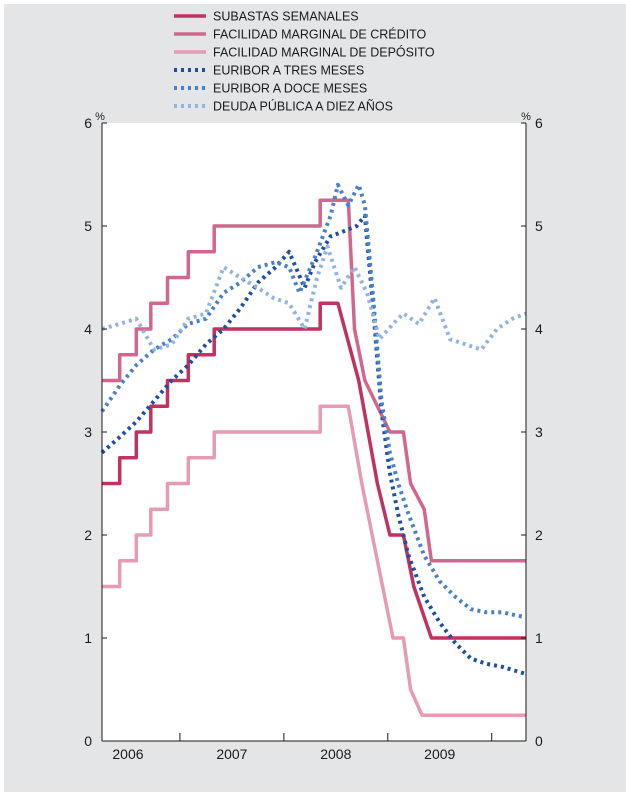  Describe the element at coordinates (88, 123) in the screenshot. I see `y-tick-label-left-6: 6` at that location.